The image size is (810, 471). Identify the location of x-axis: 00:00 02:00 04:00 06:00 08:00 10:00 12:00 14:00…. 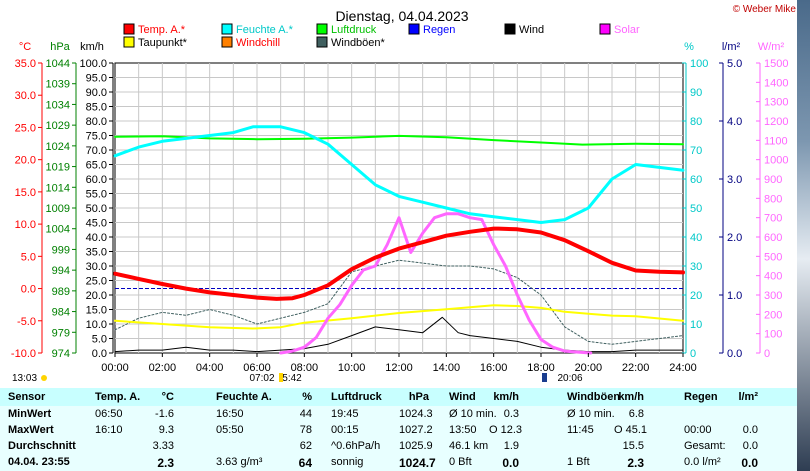
(399, 363).